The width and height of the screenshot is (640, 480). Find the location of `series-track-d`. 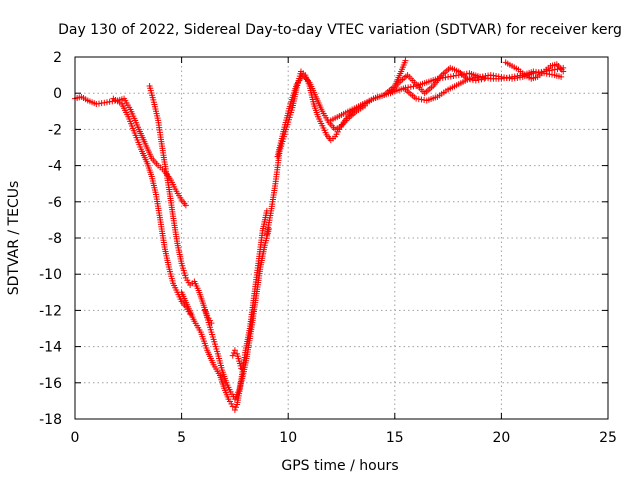

series-track-d is located at coordinates (224, 310).